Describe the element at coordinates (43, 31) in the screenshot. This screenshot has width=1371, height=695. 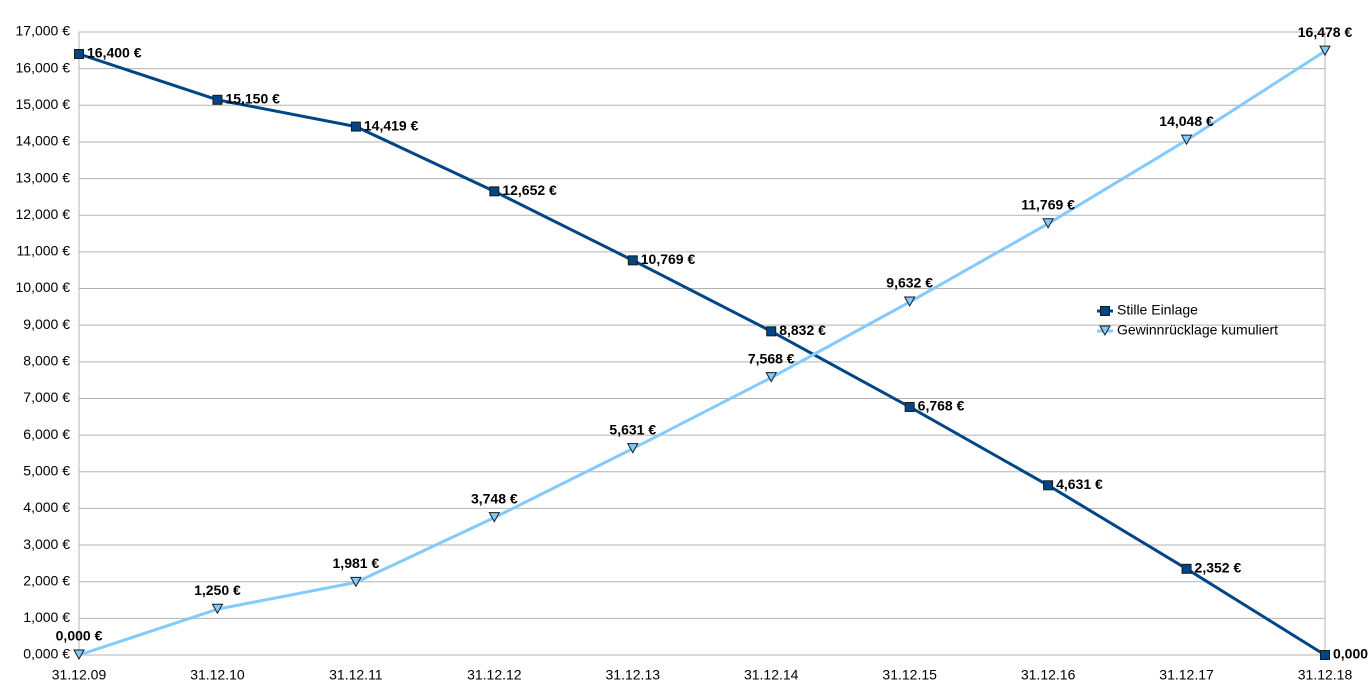
I see `y-tick-label: 17,000 €` at that location.